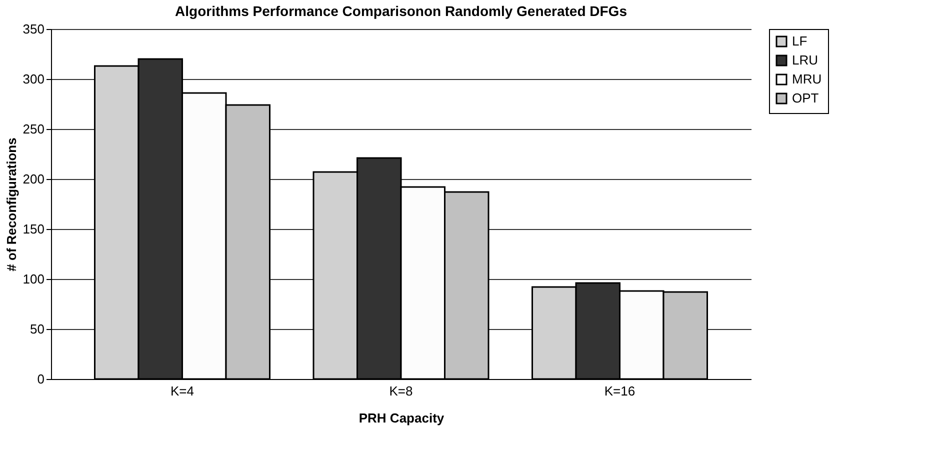 This screenshot has height=472, width=925. Describe the element at coordinates (40, 379) in the screenshot. I see `y-tick-label: 0` at that location.